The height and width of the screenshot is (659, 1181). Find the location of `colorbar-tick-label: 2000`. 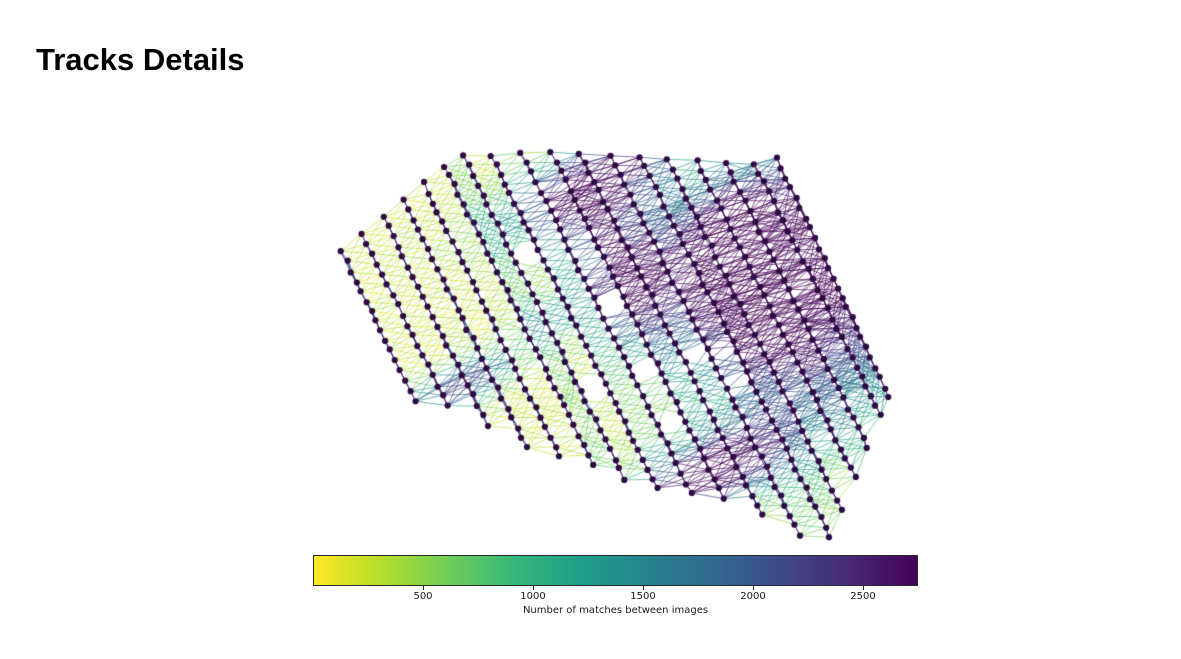

colorbar-tick-label: 2000 is located at coordinates (753, 596).